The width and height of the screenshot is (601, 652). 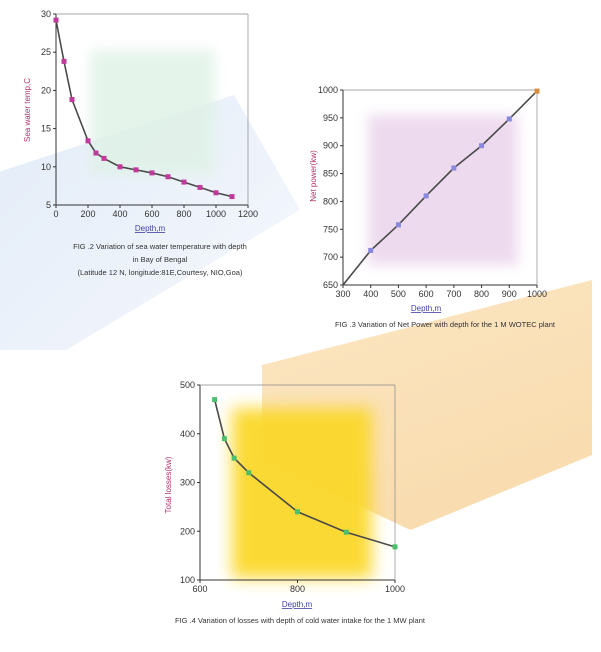 I want to click on fig2-x-tick-label: 600, so click(x=151, y=214).